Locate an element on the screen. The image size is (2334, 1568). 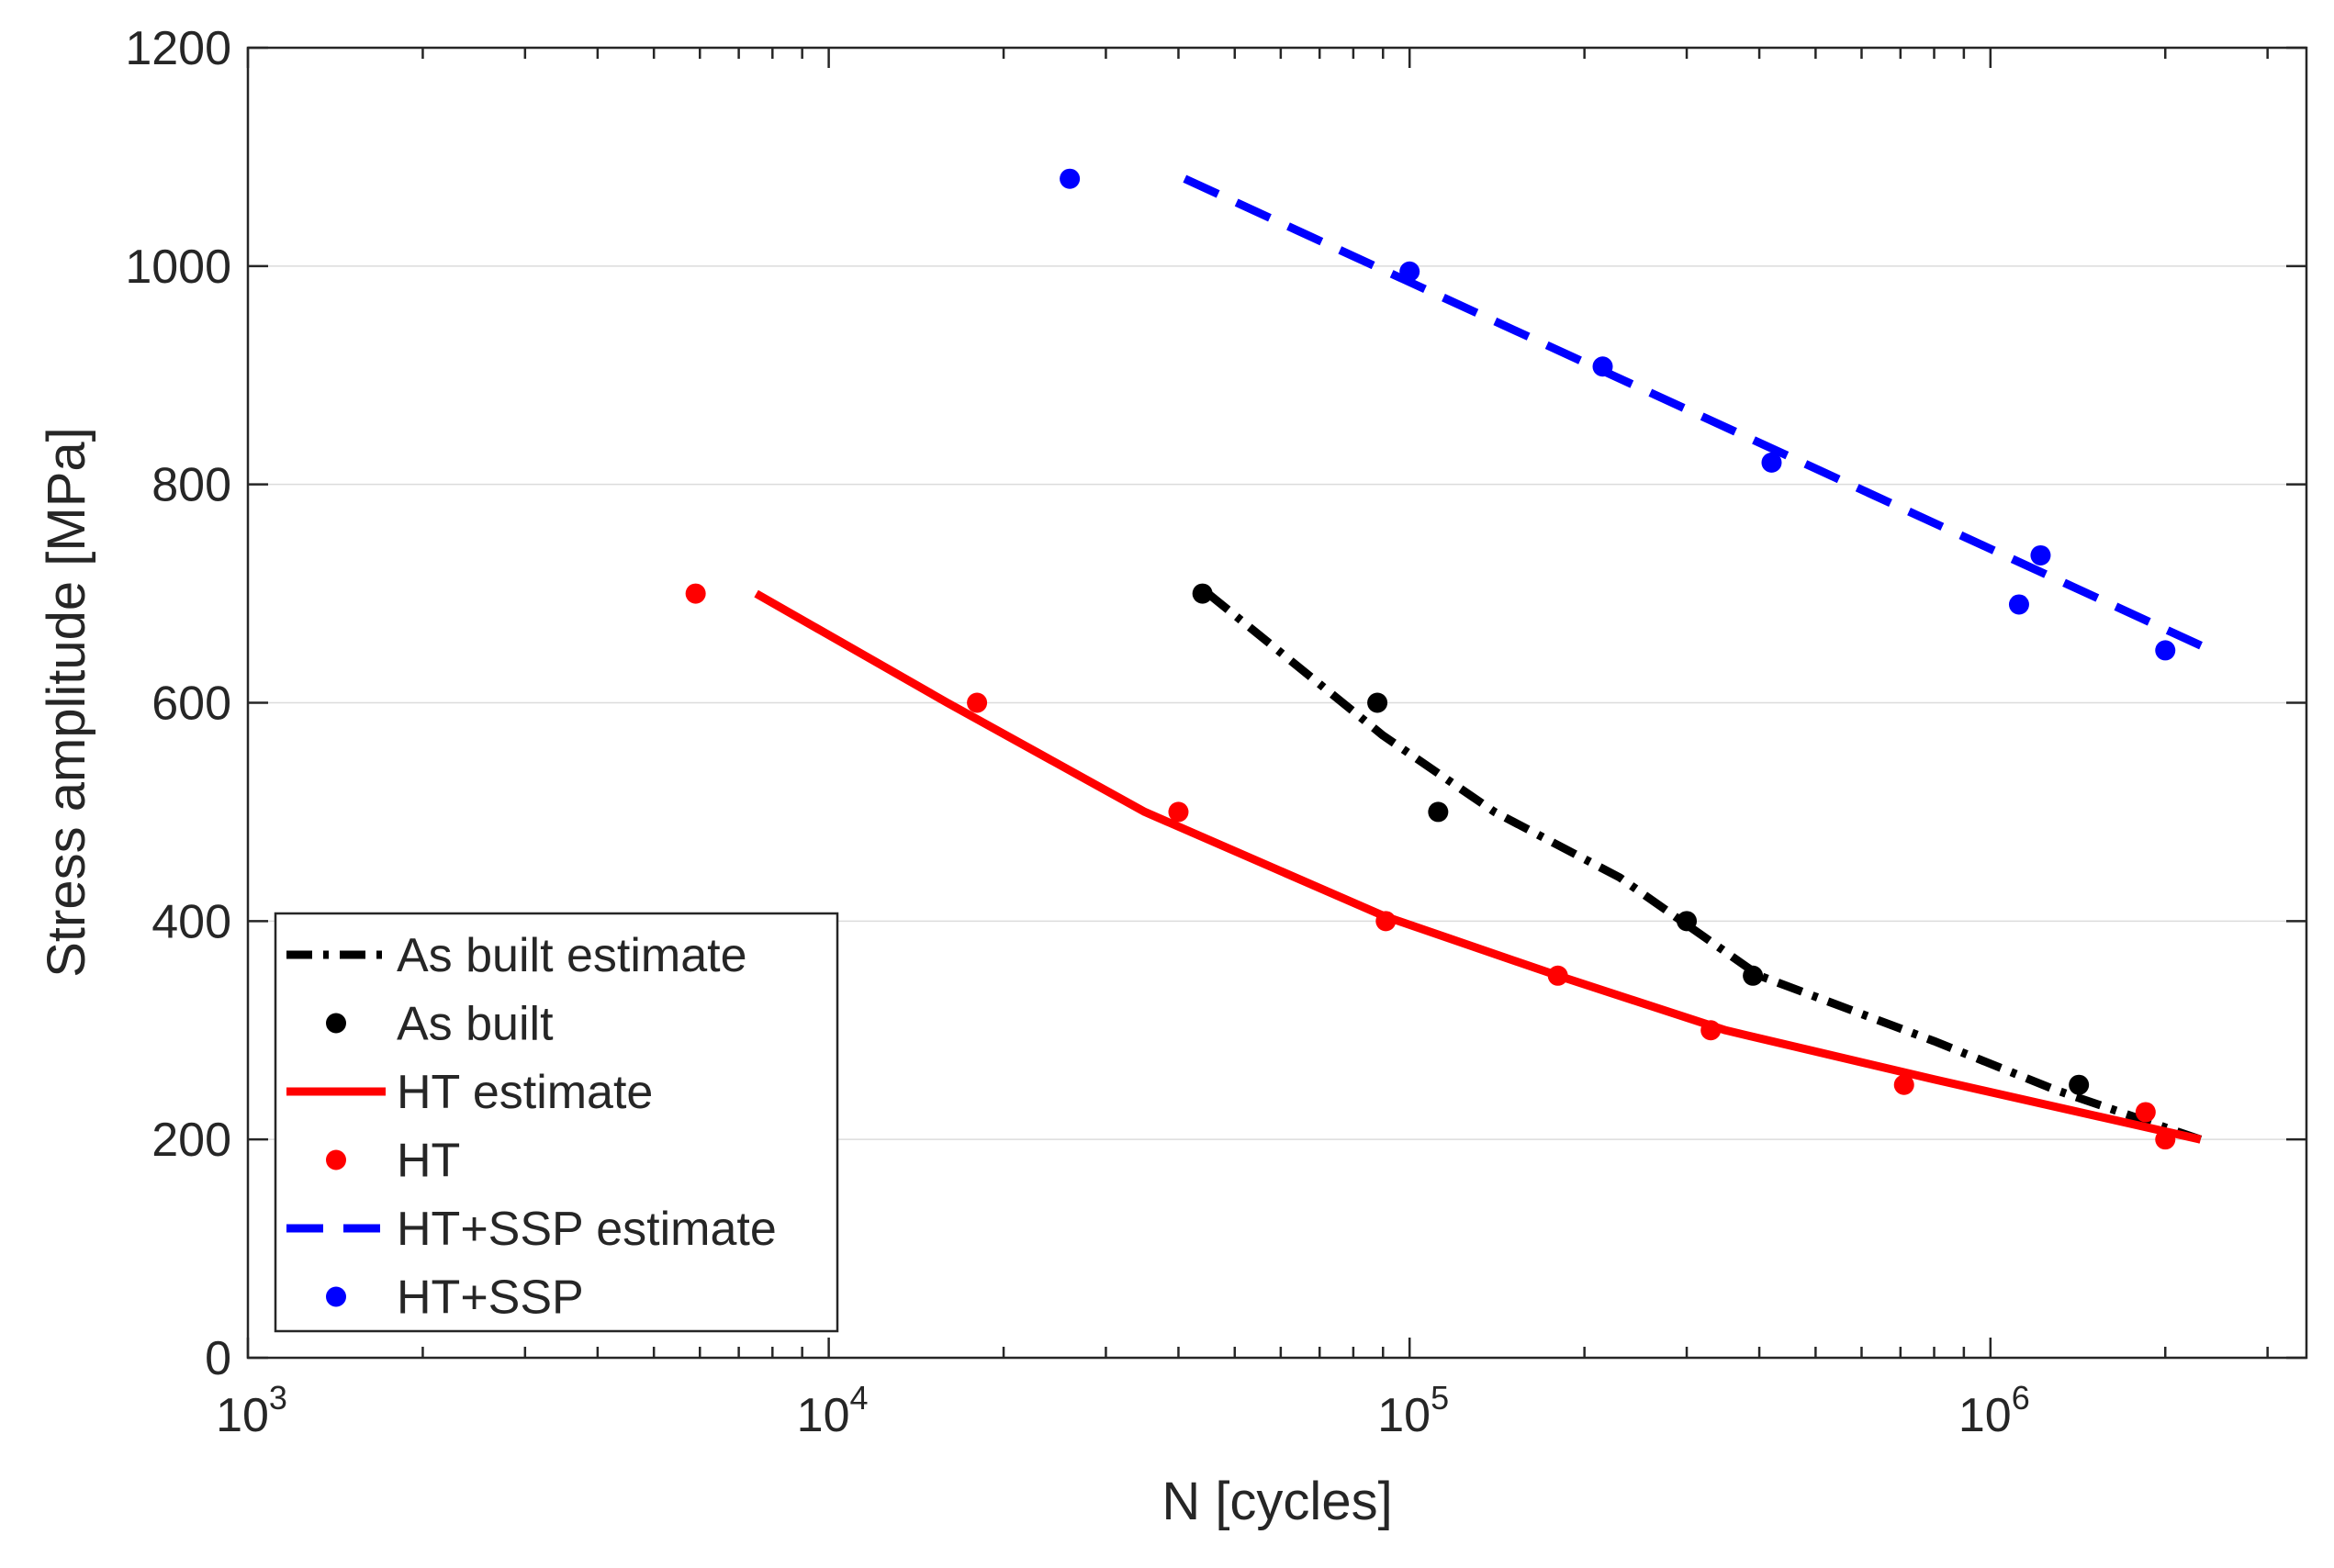
y-tick-label: 200 is located at coordinates (191, 1140).